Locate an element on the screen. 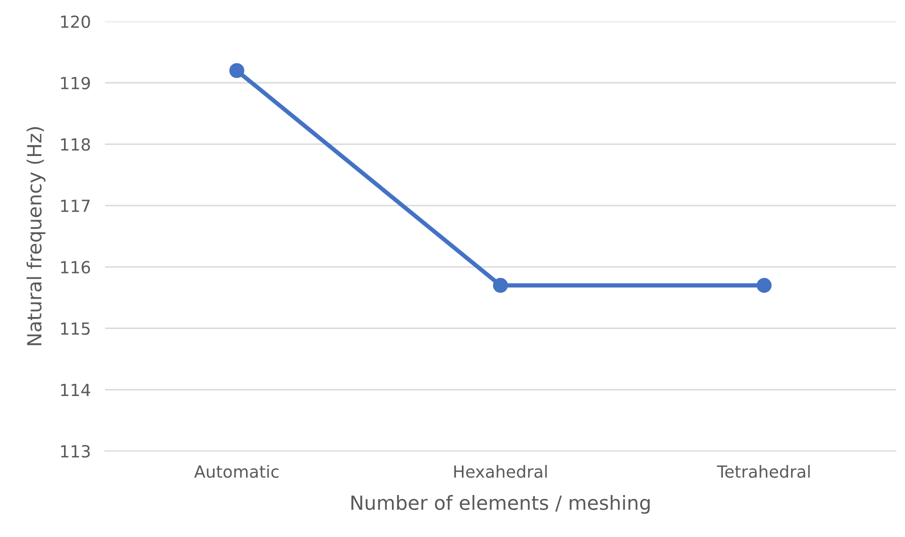 The height and width of the screenshot is (537, 905). y-tick-label: 115 is located at coordinates (75, 328).